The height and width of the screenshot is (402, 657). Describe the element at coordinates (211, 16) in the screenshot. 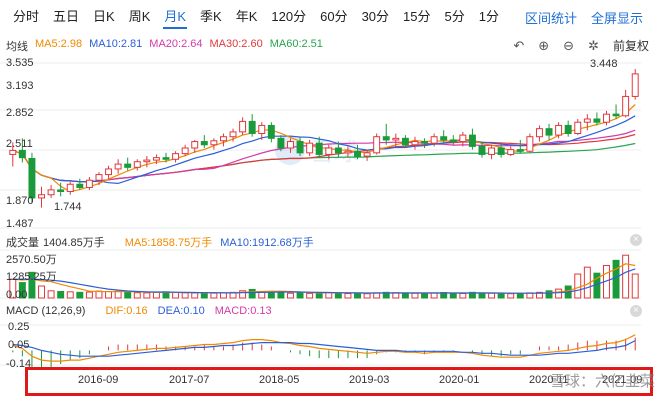

I see `tab-quarterly-k: 季K` at that location.